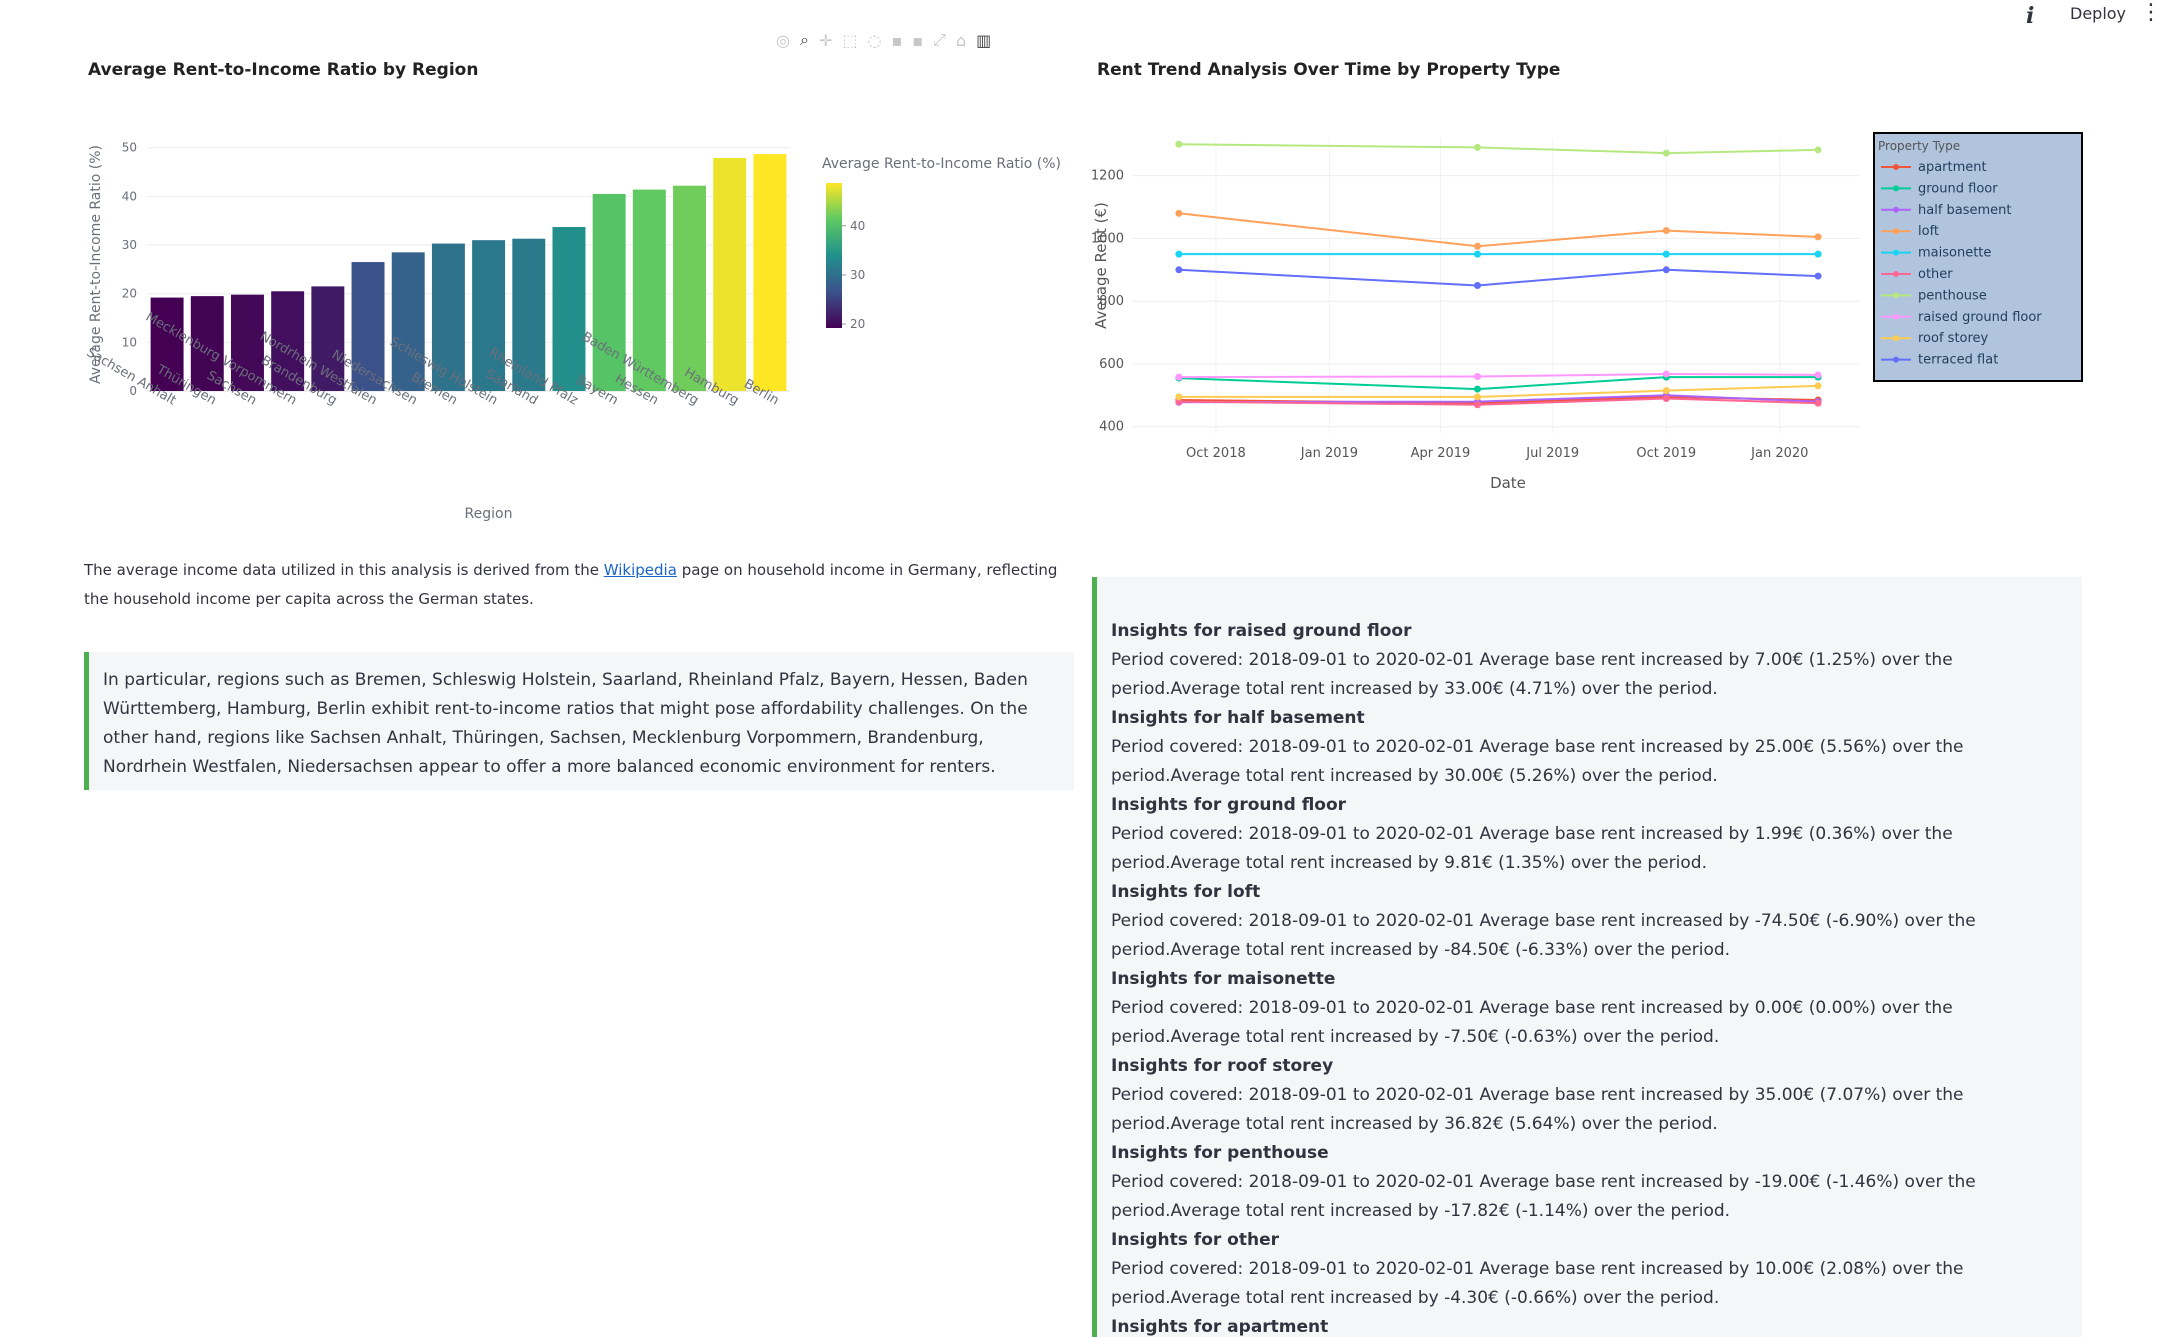 This screenshot has height=1337, width=2160. Describe the element at coordinates (1238, 718) in the screenshot. I see `insight-title: Insights for half basement` at that location.